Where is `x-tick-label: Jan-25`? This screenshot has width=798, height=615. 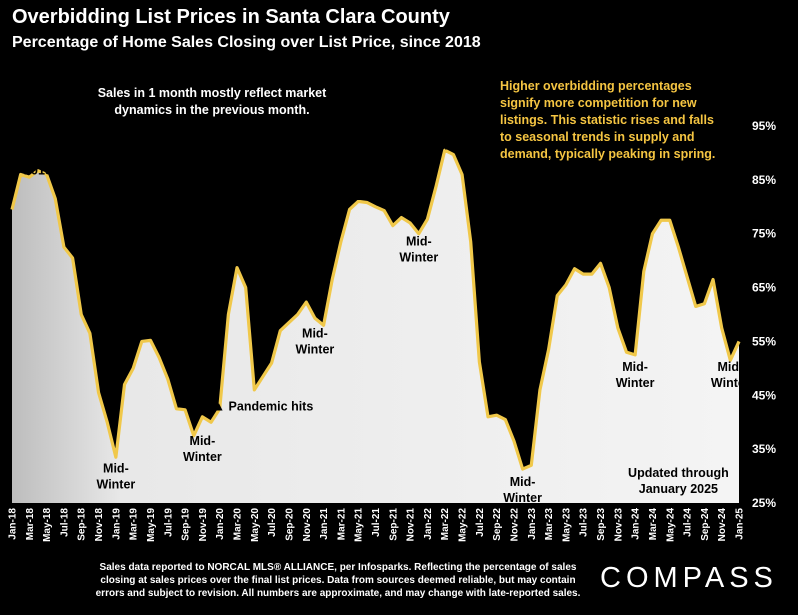
x-tick-label: Jan-25 is located at coordinates (740, 524).